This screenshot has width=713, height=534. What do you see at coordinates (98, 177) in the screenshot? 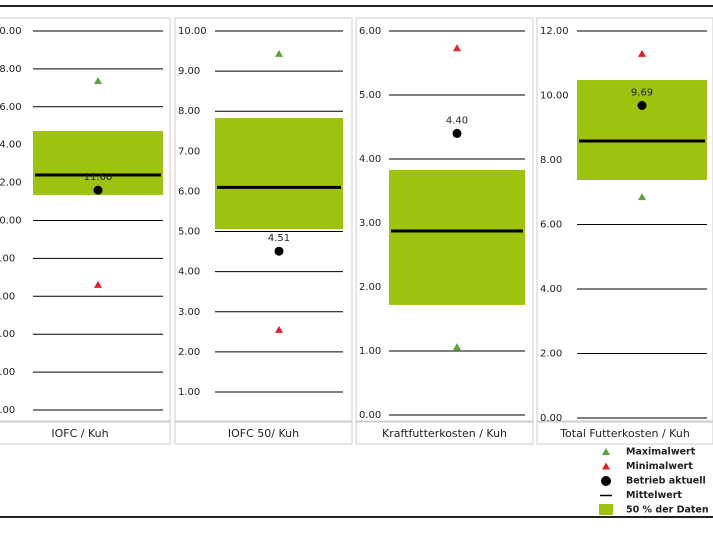
I see `current-label: 11.60` at bounding box center [98, 177].